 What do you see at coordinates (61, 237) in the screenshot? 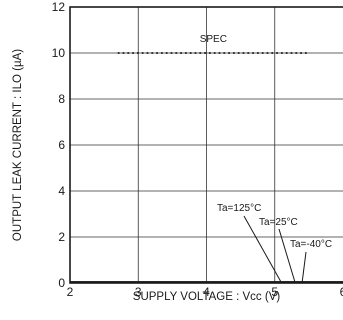
I see `y-tick-label: 2` at bounding box center [61, 237].